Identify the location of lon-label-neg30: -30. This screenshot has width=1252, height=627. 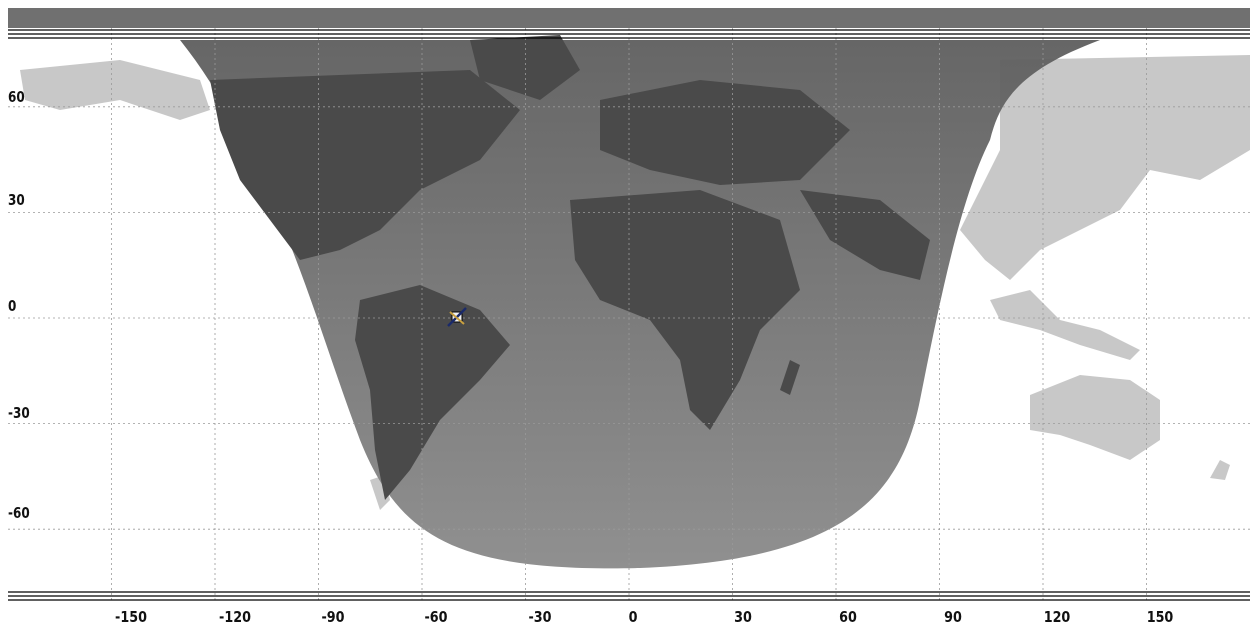
(540, 617).